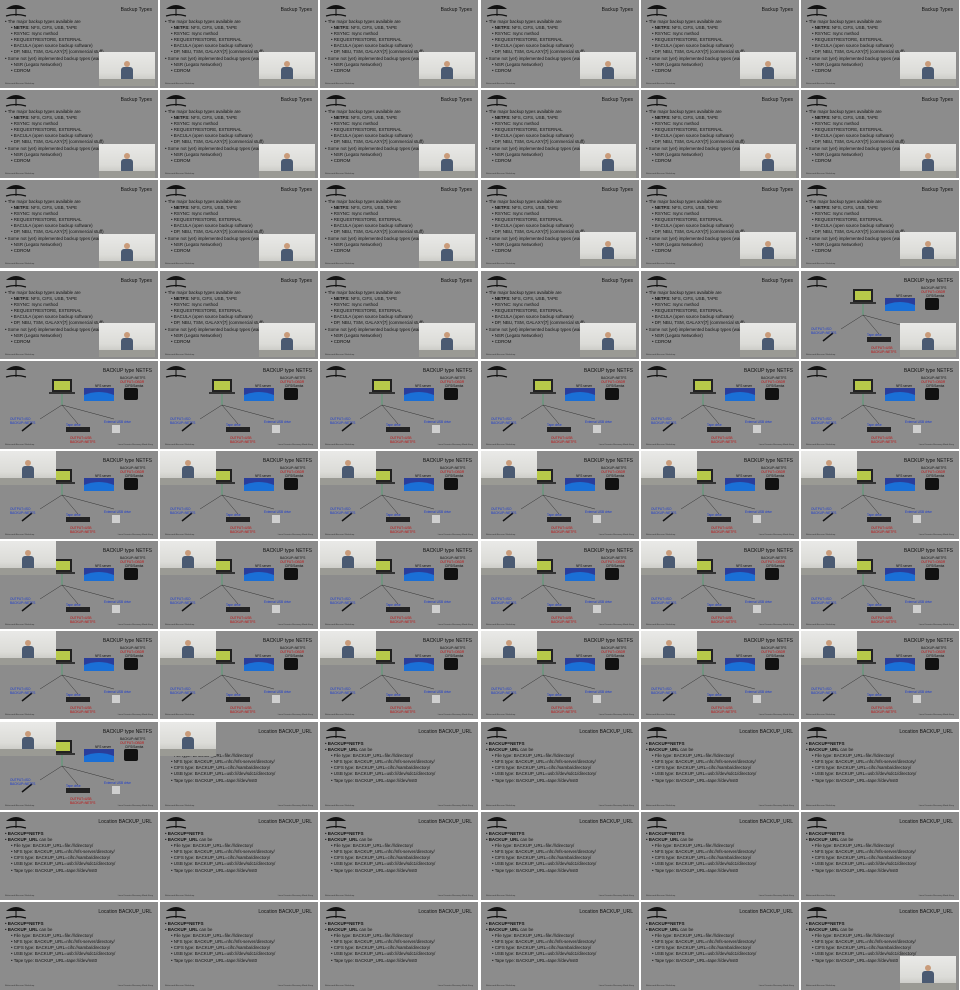  What do you see at coordinates (240, 930) in the screenshot?
I see `bullet-item: BACKUP_URL can be` at bounding box center [240, 930].